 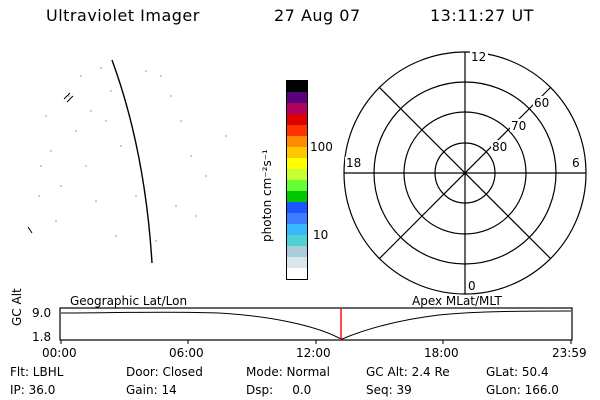 I want to click on x-tick-1200: 12:00, so click(x=313, y=353).